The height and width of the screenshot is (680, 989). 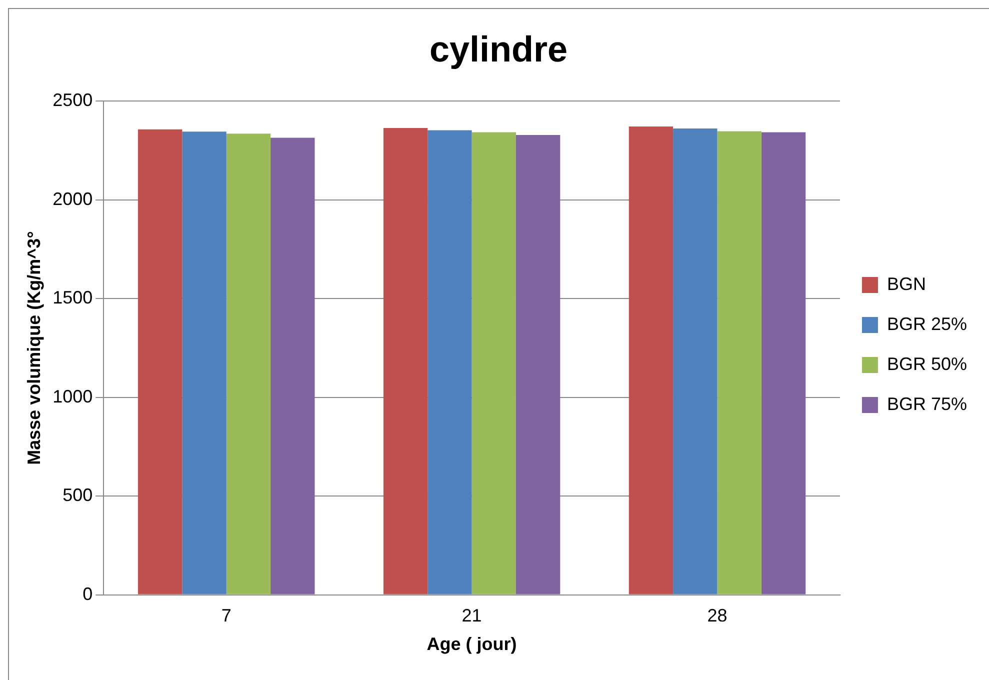 I want to click on x-tick-label: 7, so click(x=226, y=616).